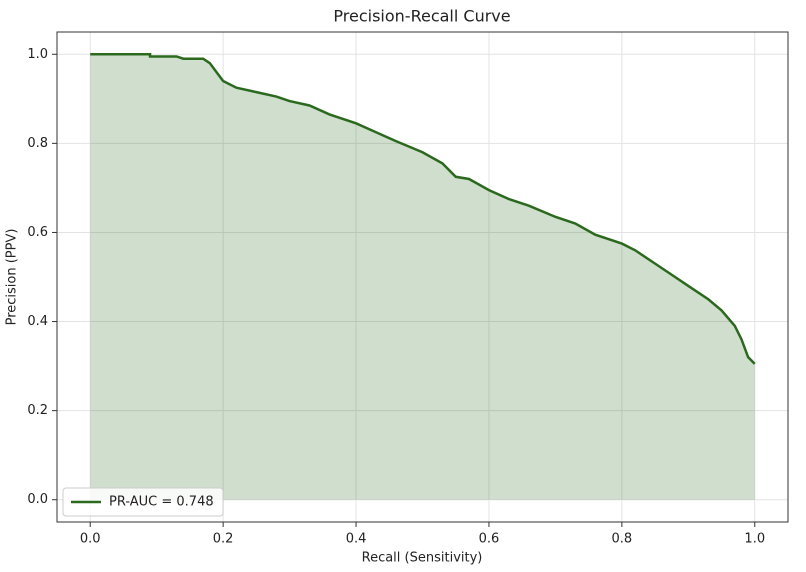 Image resolution: width=806 pixels, height=572 pixels. Describe the element at coordinates (489, 539) in the screenshot. I see `x-tick-label: 0.6` at that location.